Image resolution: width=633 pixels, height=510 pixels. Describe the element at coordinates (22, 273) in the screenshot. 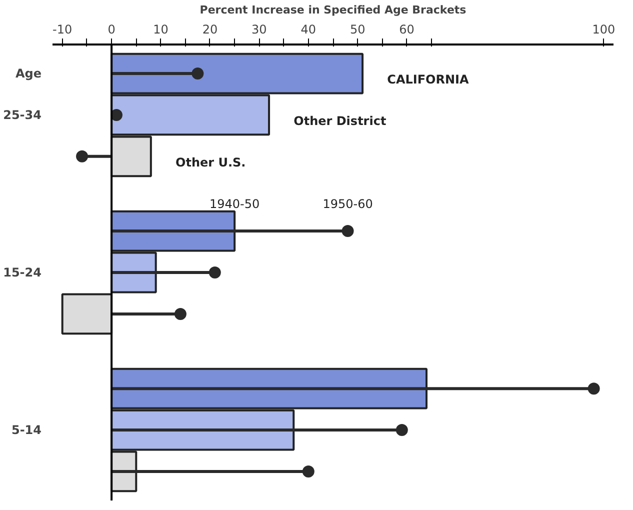

I see `y-tick-label: 15-24` at that location.